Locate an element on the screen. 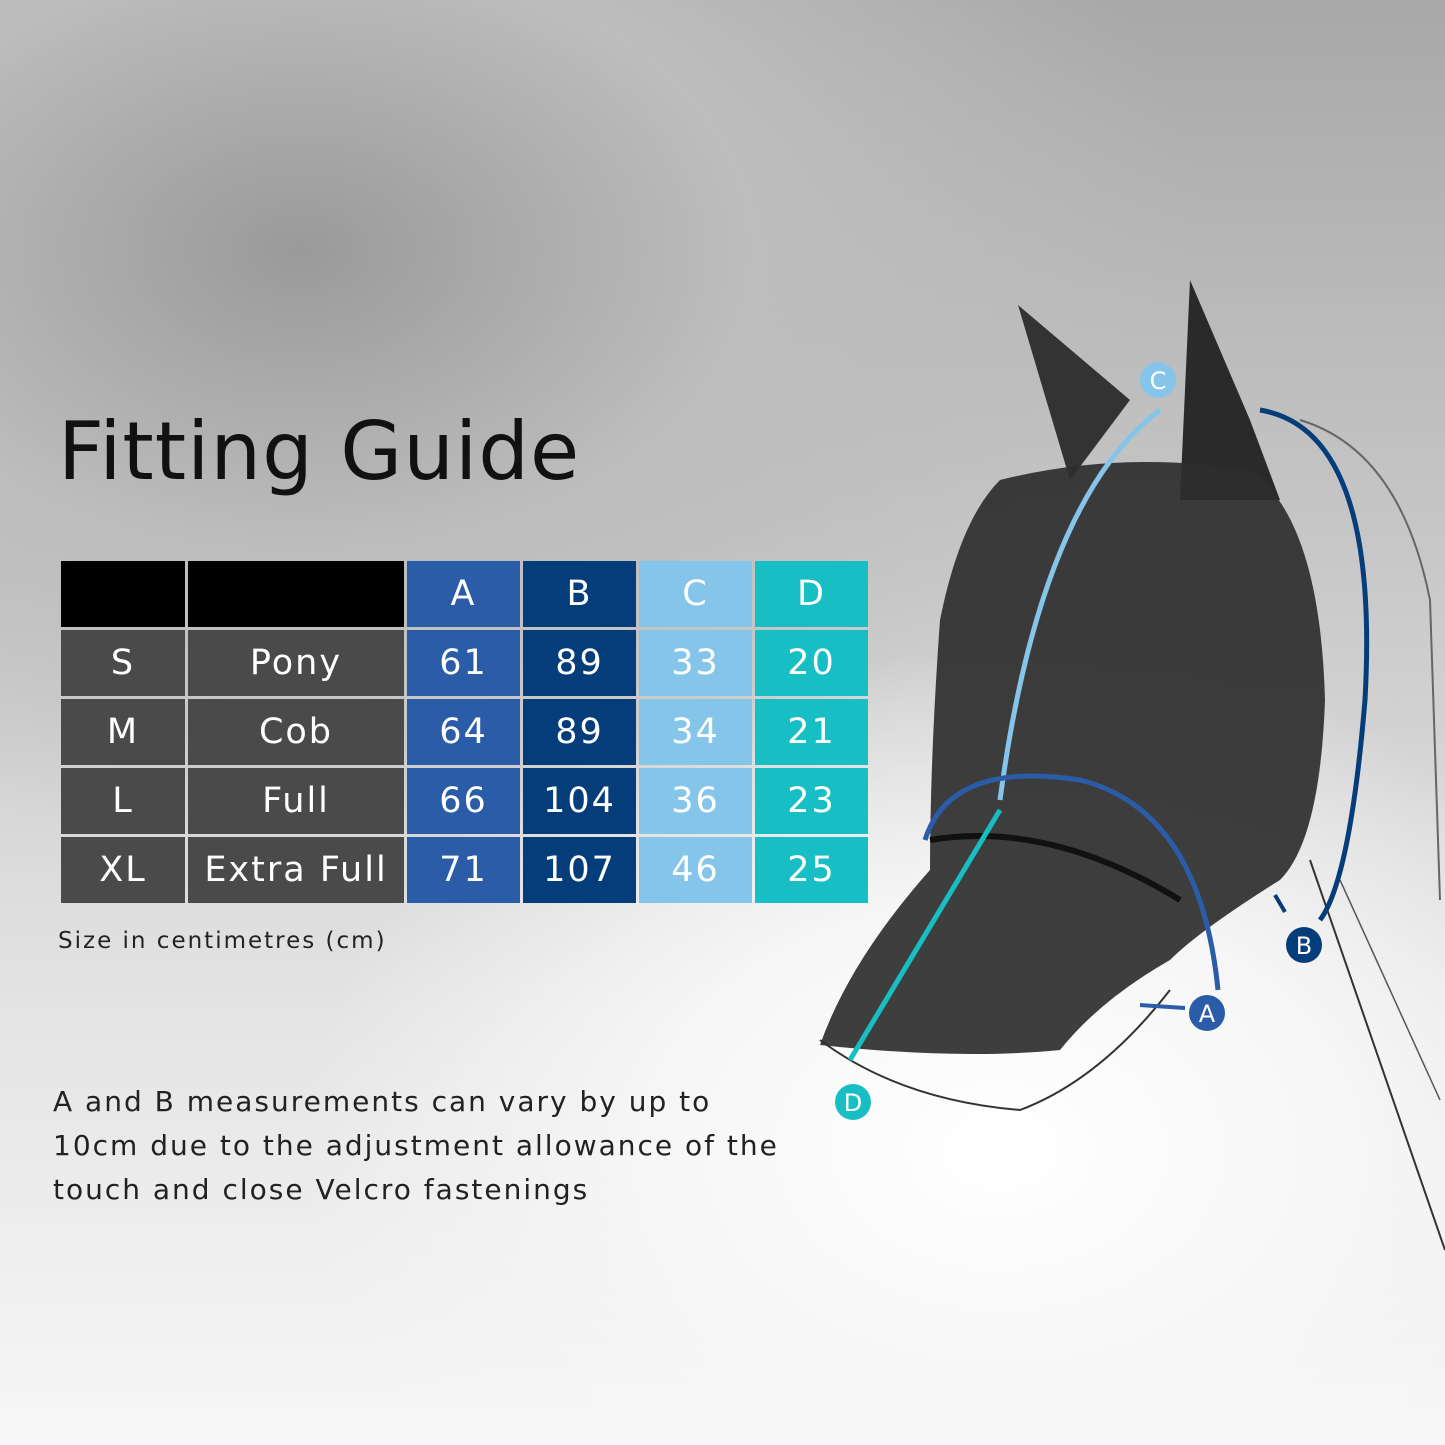 The width and height of the screenshot is (1445, 1445). header-d: D is located at coordinates (811, 594).